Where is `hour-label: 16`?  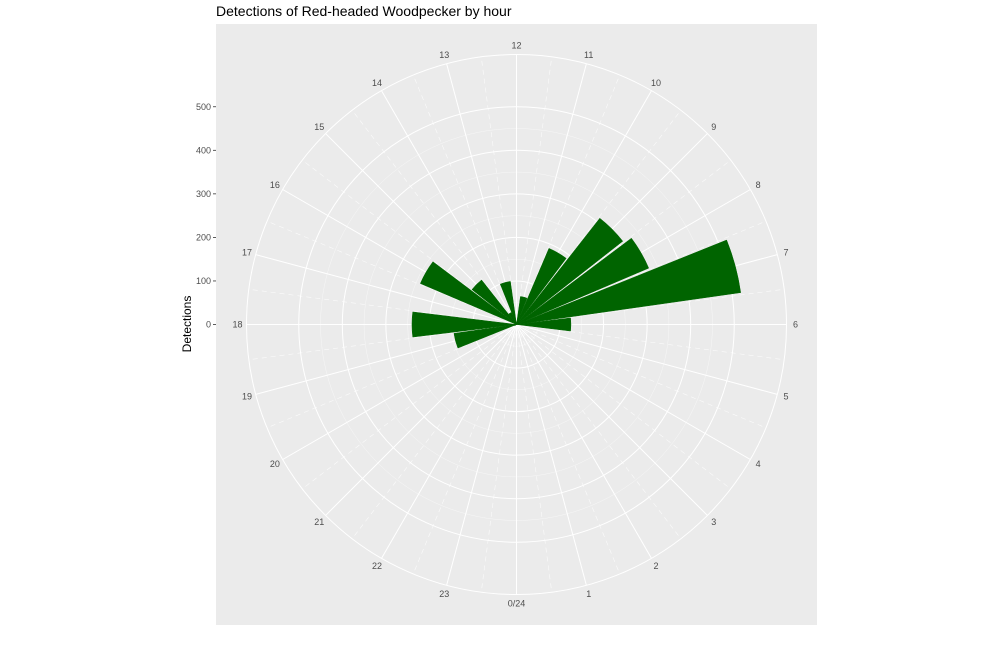
hour-label: 16 is located at coordinates (275, 185).